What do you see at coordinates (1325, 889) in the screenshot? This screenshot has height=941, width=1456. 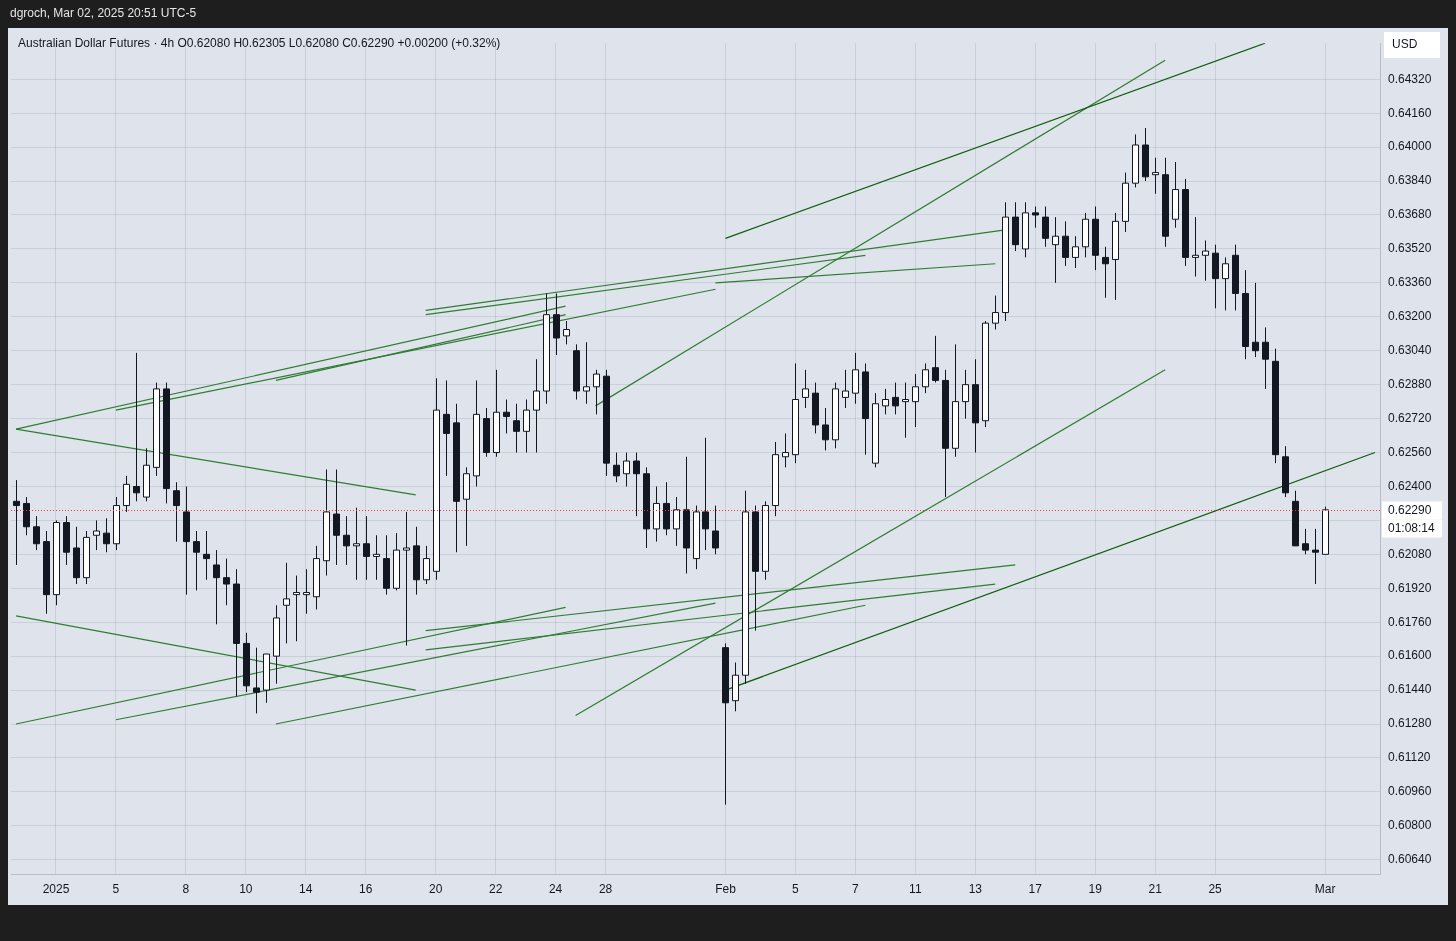 I see `x-tick-label: Mar` at bounding box center [1325, 889].